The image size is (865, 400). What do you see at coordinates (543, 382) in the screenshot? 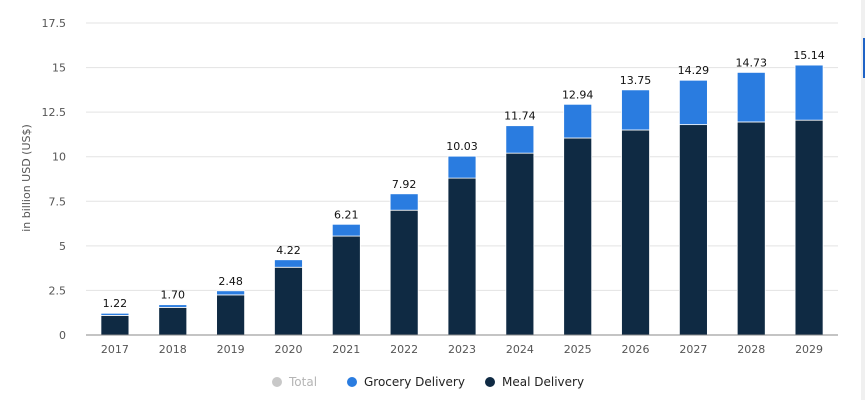
I see `legend-label: Meal Delivery` at bounding box center [543, 382].